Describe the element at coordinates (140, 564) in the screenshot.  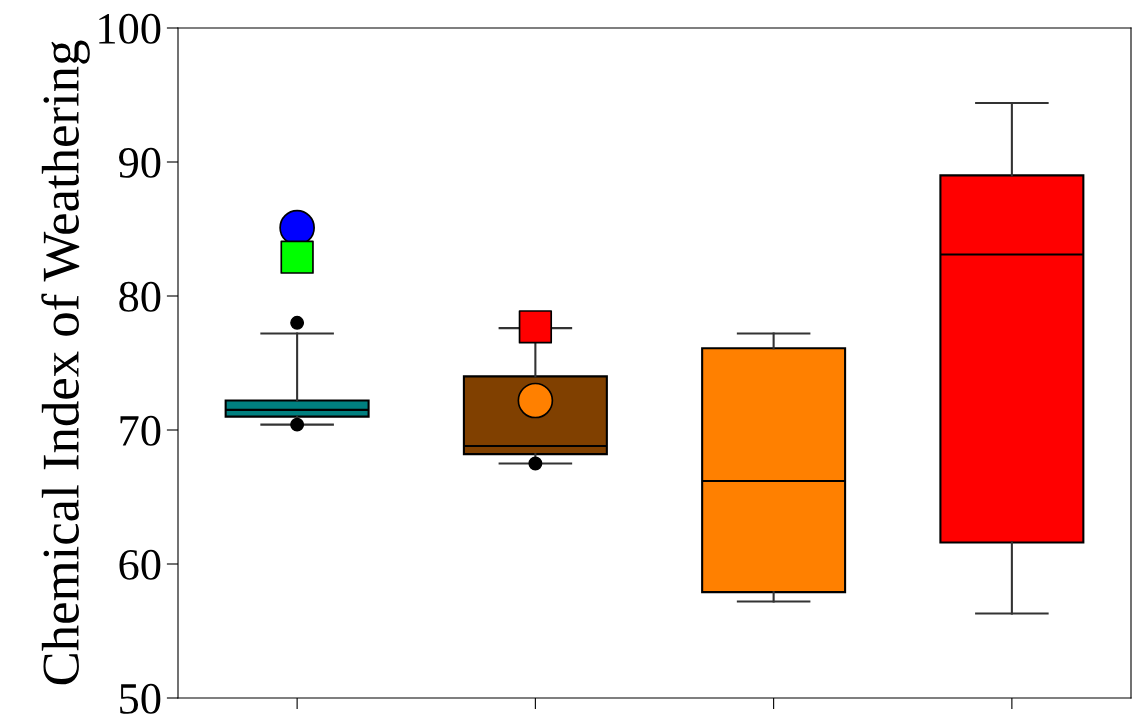
I see `y-tick-label: 60` at that location.